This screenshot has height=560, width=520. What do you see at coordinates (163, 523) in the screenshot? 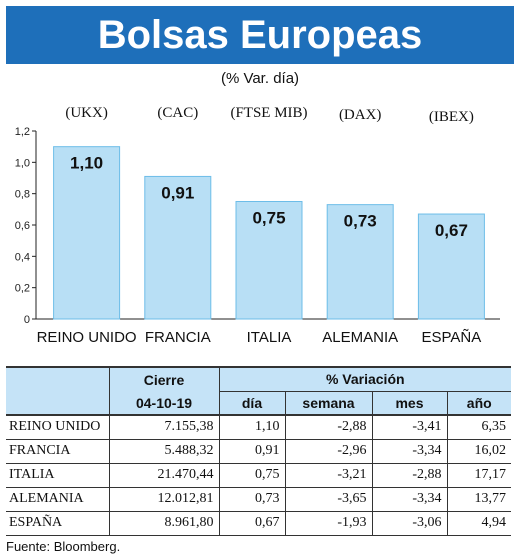
I see `cell-cierre: 8.961,80` at bounding box center [163, 523].